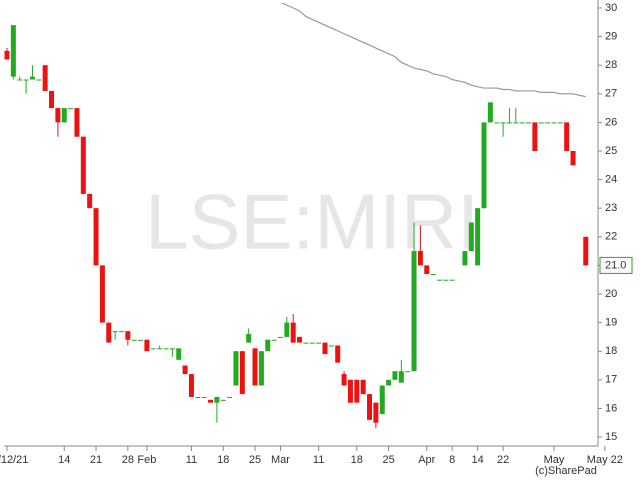 The image size is (640, 480). What do you see at coordinates (611, 237) in the screenshot?
I see `y-tick-label: 22` at bounding box center [611, 237].